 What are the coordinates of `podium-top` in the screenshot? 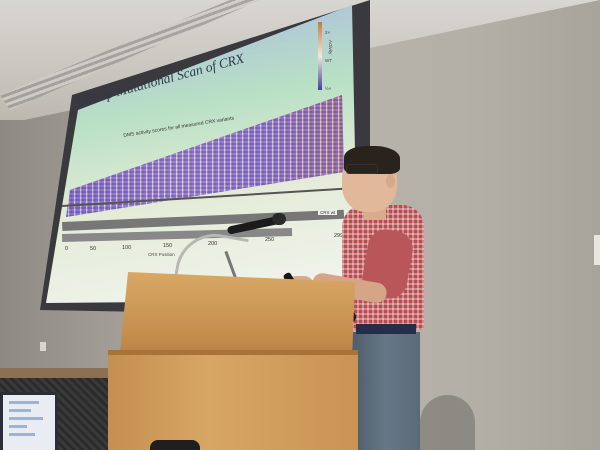 It's located at (237, 316).